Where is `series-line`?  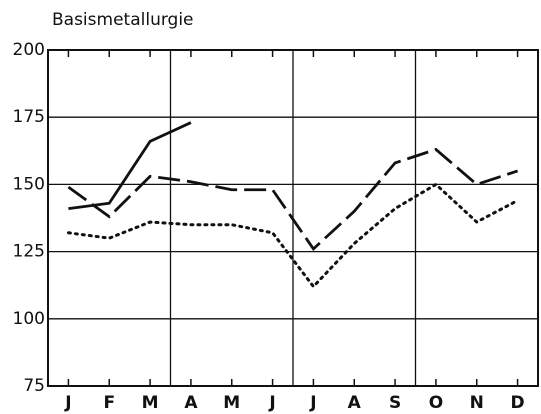 series-line is located at coordinates (130, 165).